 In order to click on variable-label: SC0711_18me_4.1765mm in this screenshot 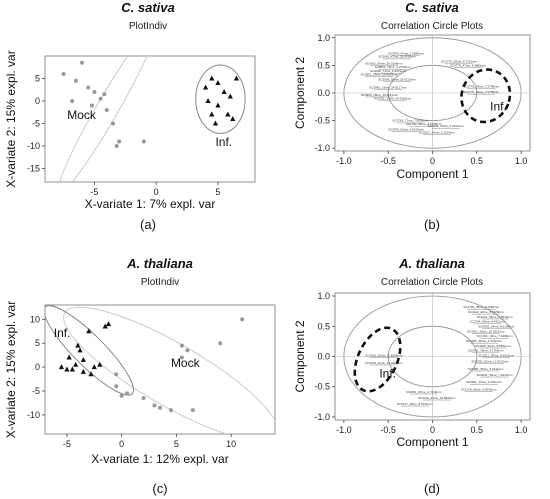, I will do `click(486, 351)`.